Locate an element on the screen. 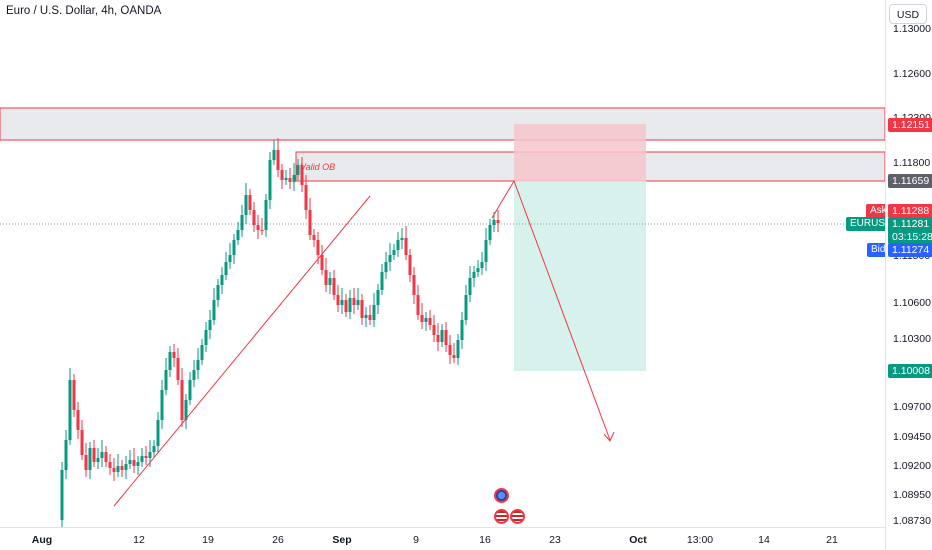  time-tick: Sep is located at coordinates (342, 540).